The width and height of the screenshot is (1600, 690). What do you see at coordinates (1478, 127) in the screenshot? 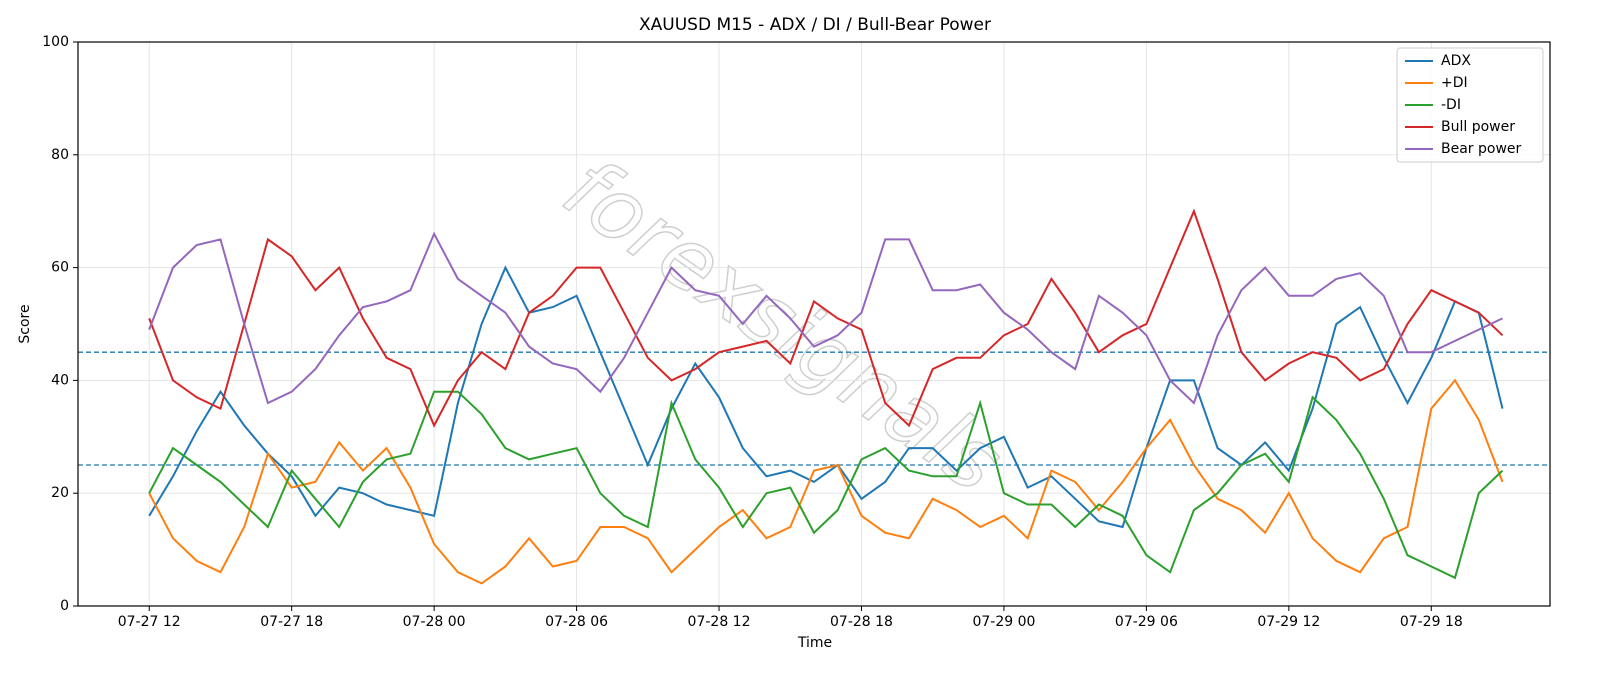
I see `legend-label: Bull power` at bounding box center [1478, 127].